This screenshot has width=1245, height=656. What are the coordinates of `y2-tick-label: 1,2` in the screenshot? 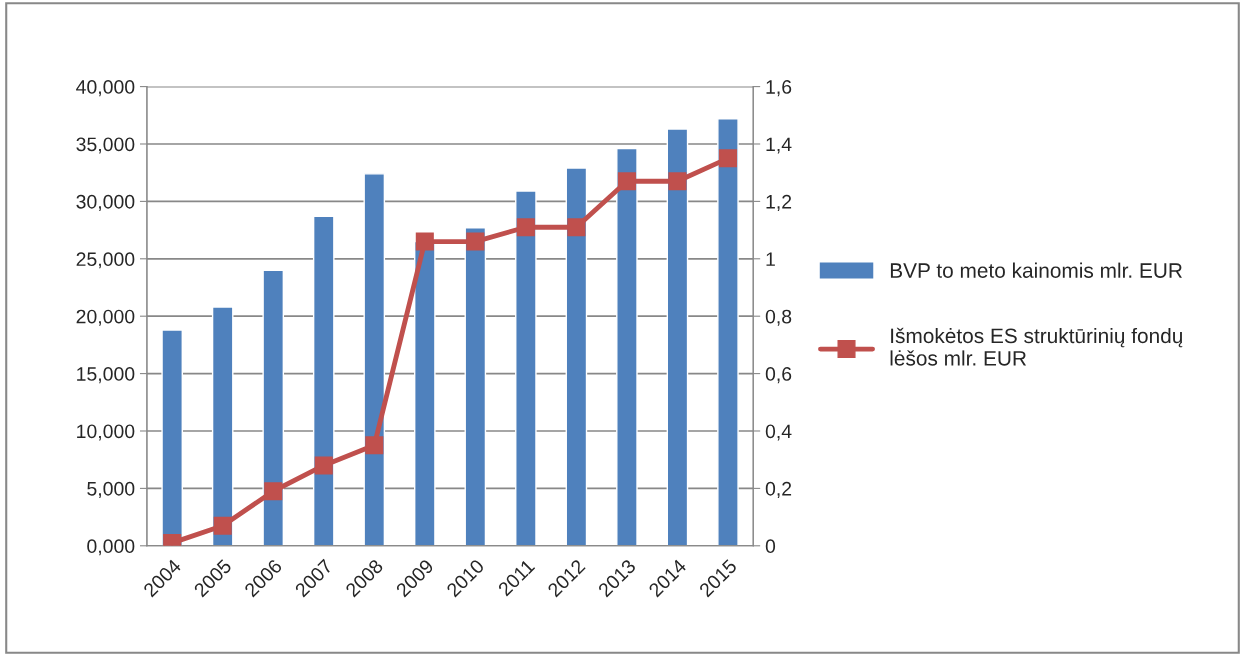 It's located at (779, 202).